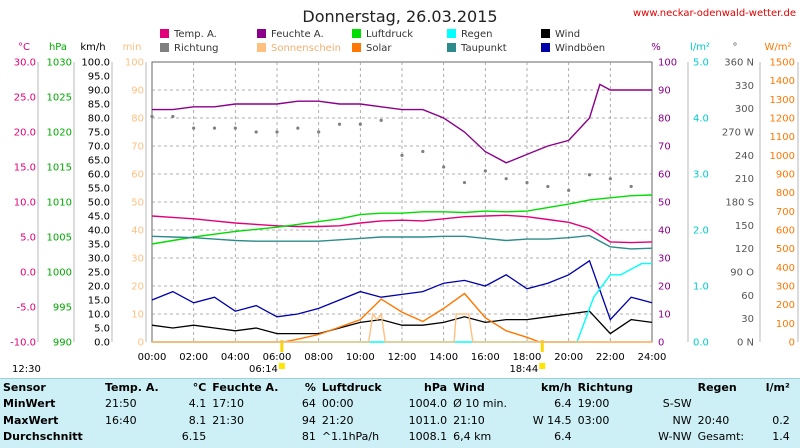  I want to click on table-cell: 19:00, so click(593, 404).